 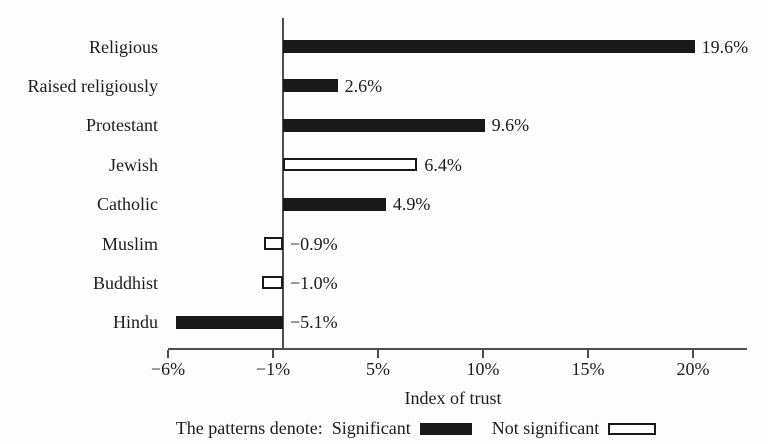 What do you see at coordinates (129, 243) in the screenshot?
I see `category-label: Muslim` at bounding box center [129, 243].